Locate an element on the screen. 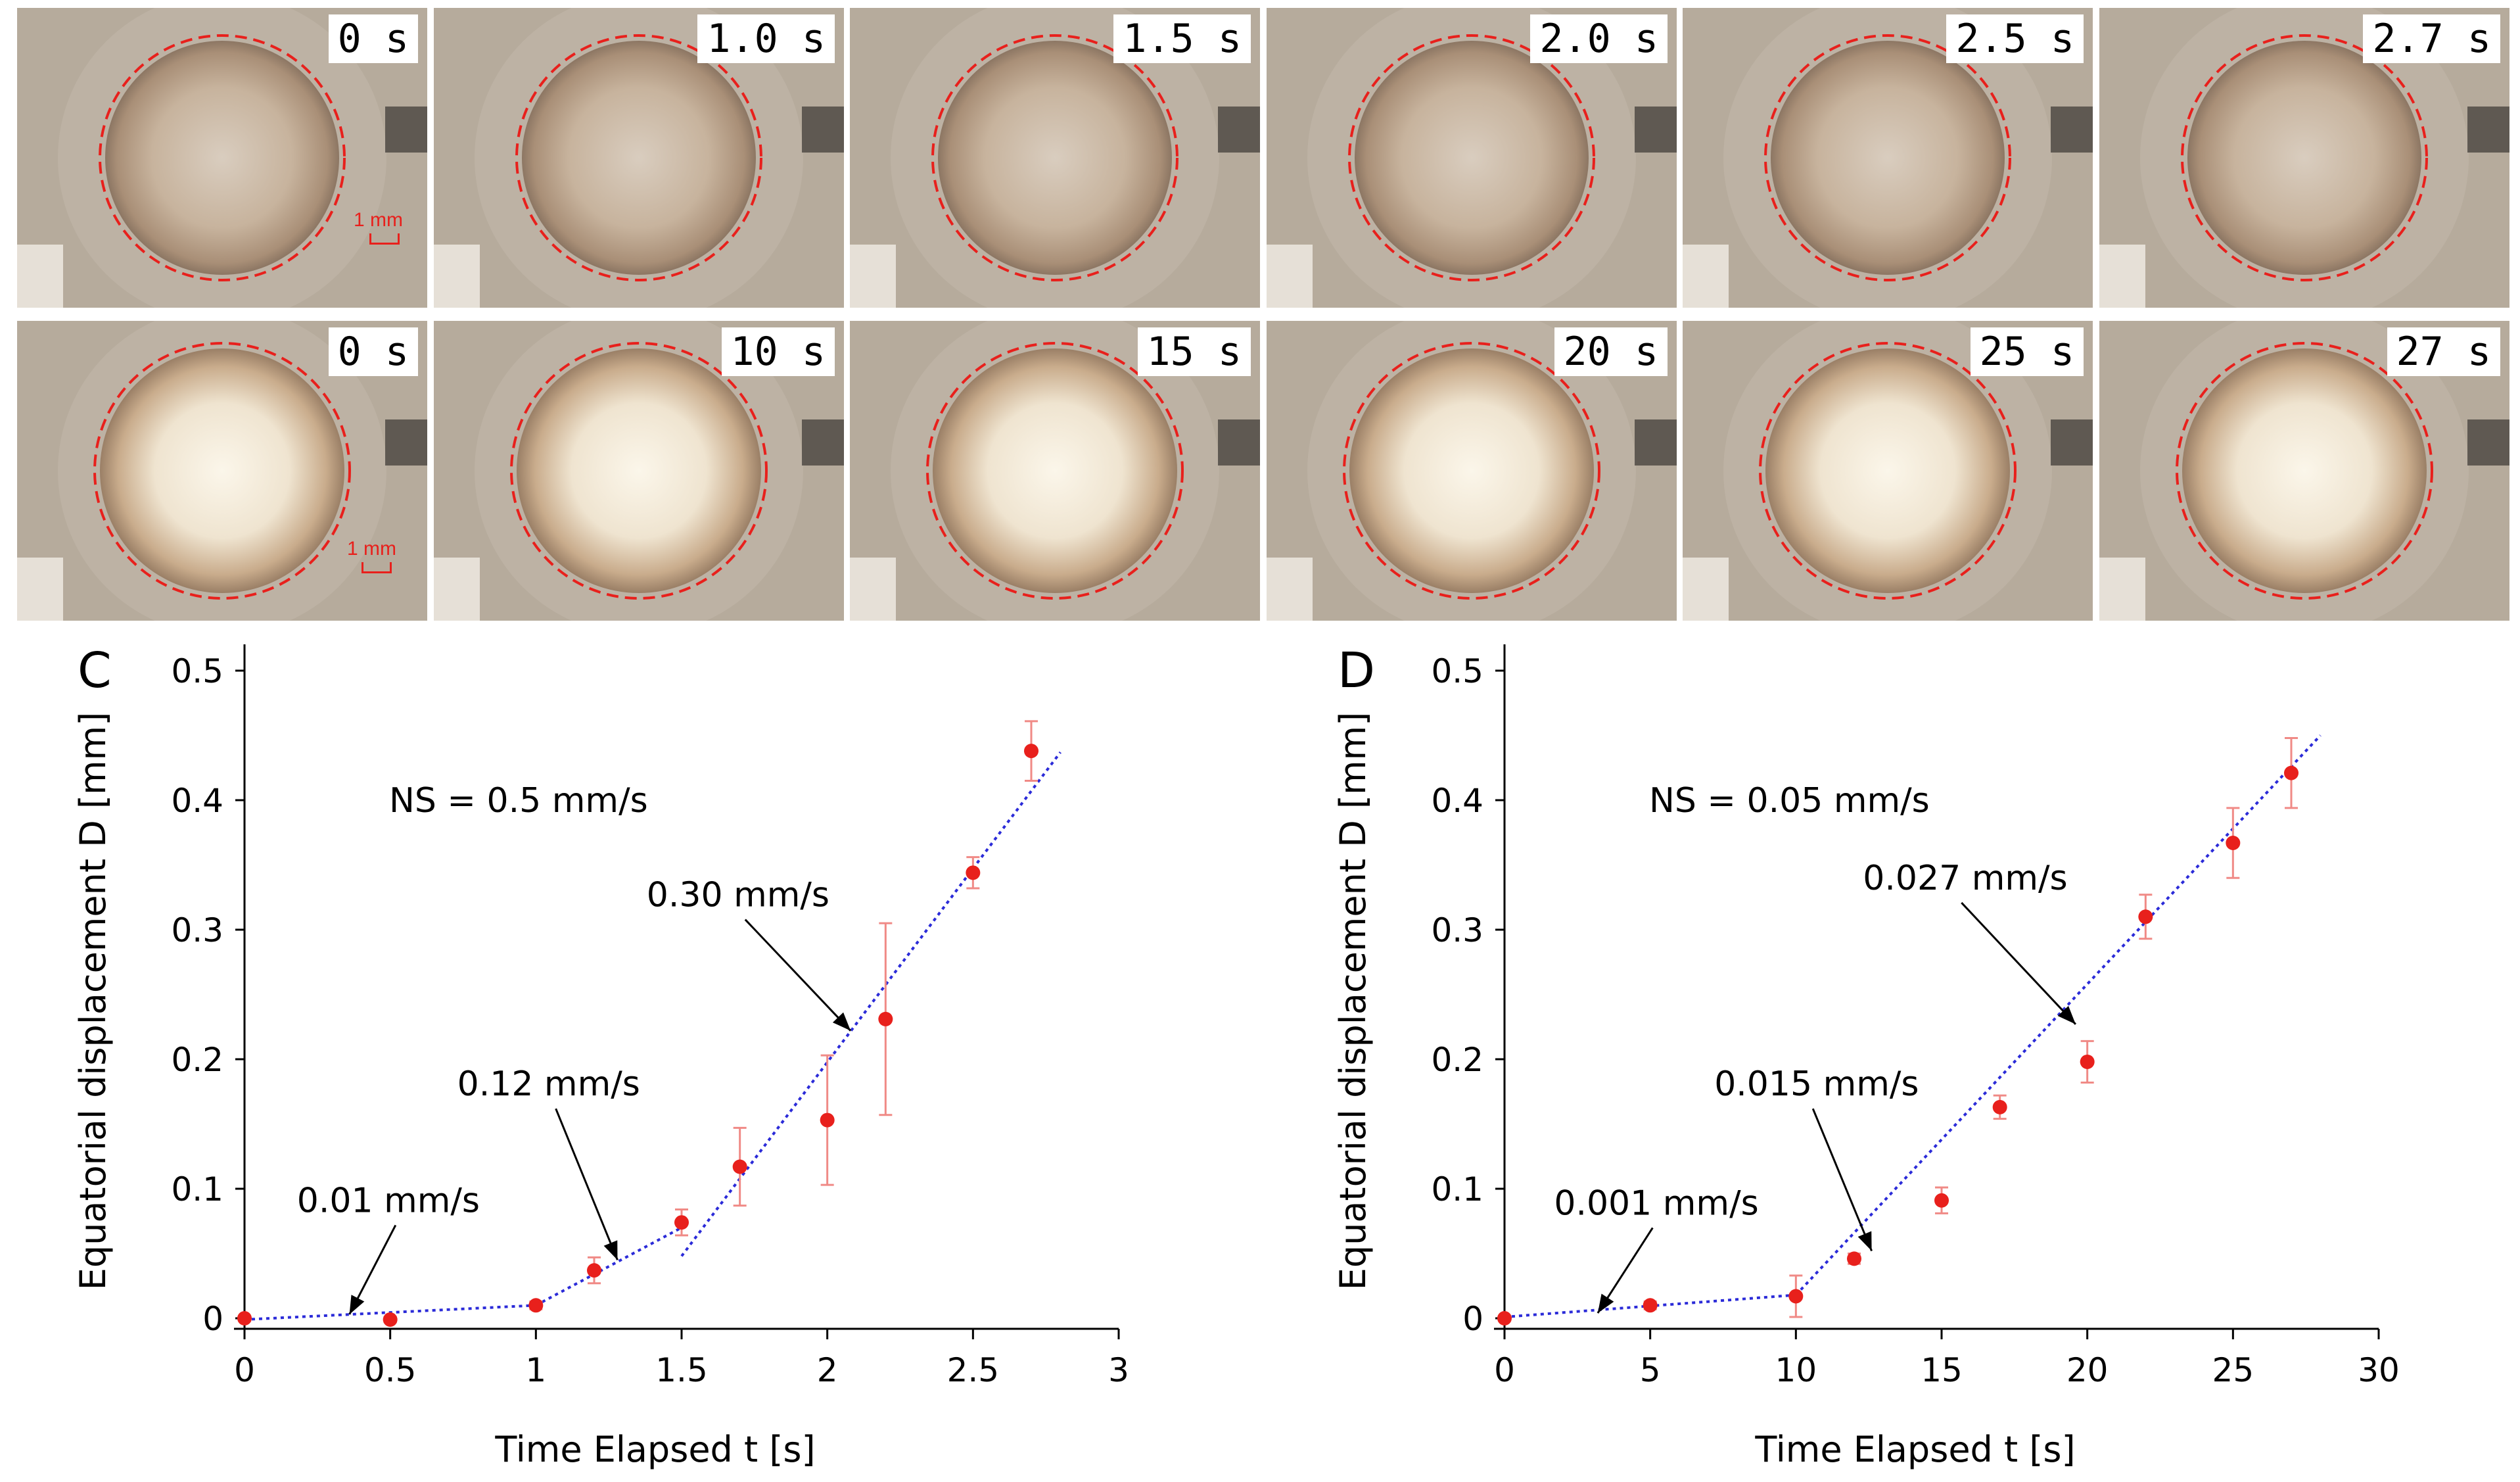 The height and width of the screenshot is (1482, 2520). rate-label: 0.12 mm/s is located at coordinates (548, 1084).